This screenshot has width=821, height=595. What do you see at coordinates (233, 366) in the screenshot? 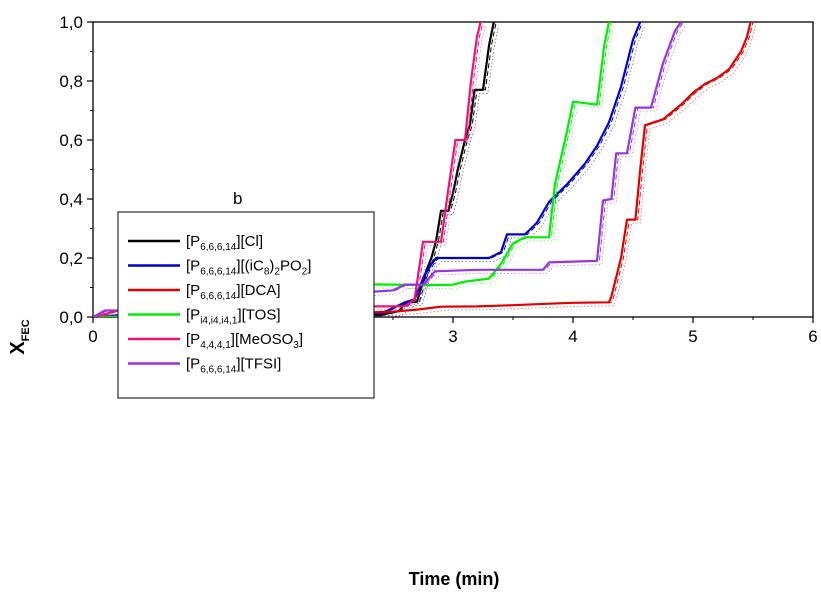
I see `legend-label-5: [P6,6,6,14][TFSI]` at bounding box center [233, 366].